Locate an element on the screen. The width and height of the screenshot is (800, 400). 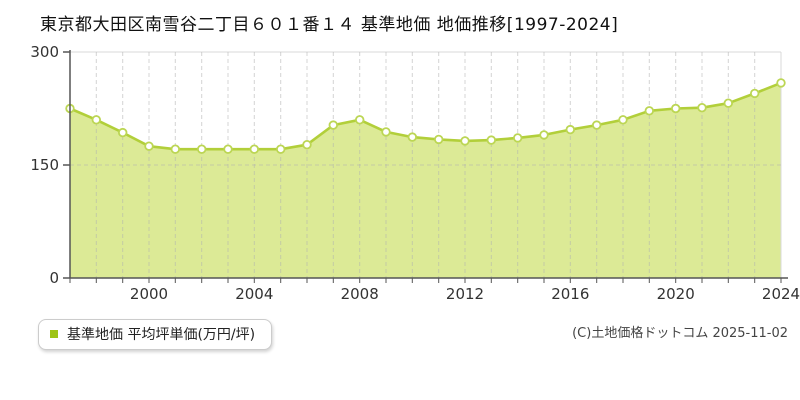
svg-text: 300 is located at coordinates (44, 52).